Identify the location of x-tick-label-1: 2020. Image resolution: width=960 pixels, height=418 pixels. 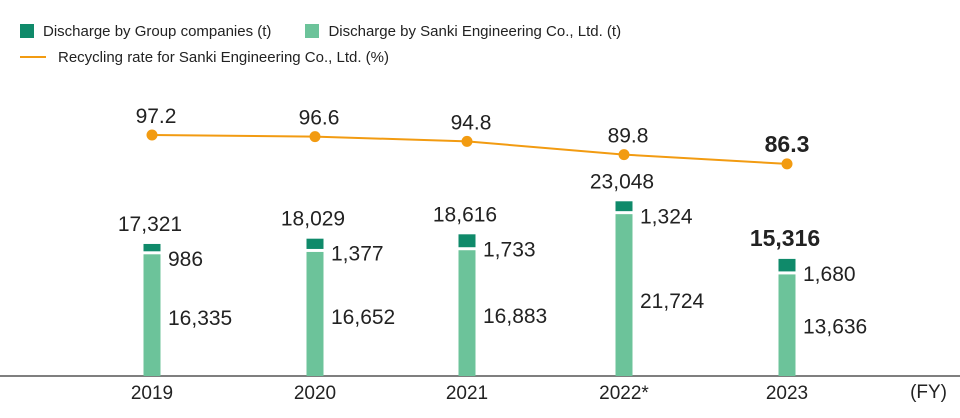
(315, 393).